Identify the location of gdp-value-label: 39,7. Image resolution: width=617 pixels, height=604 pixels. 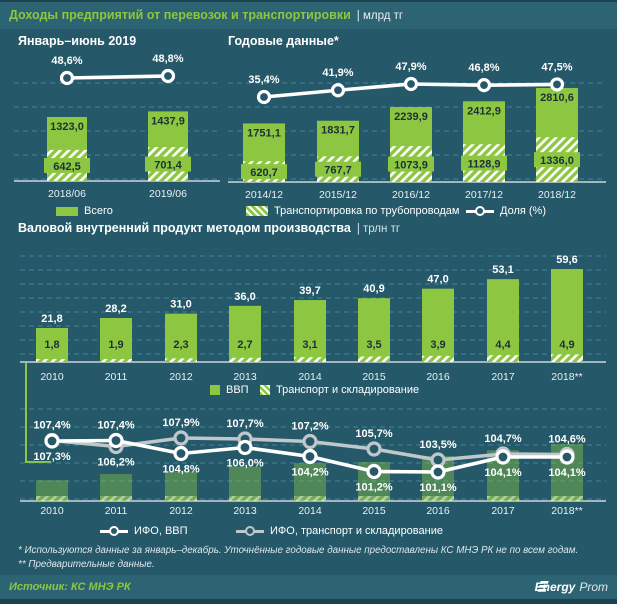
(309, 291).